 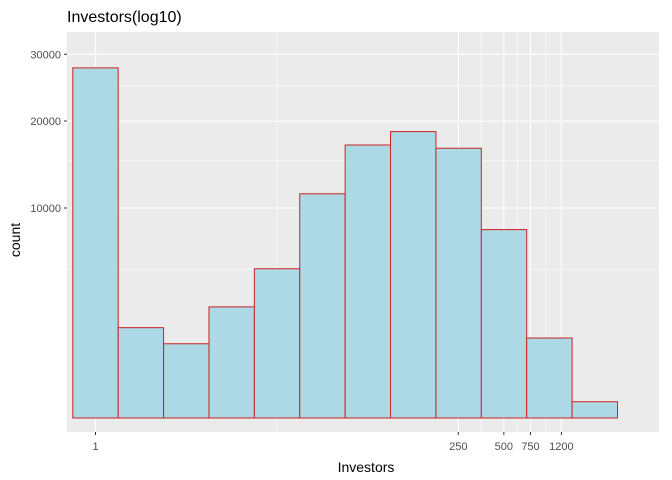 What do you see at coordinates (124, 17) in the screenshot?
I see `chart-title: Investors(log10)` at bounding box center [124, 17].